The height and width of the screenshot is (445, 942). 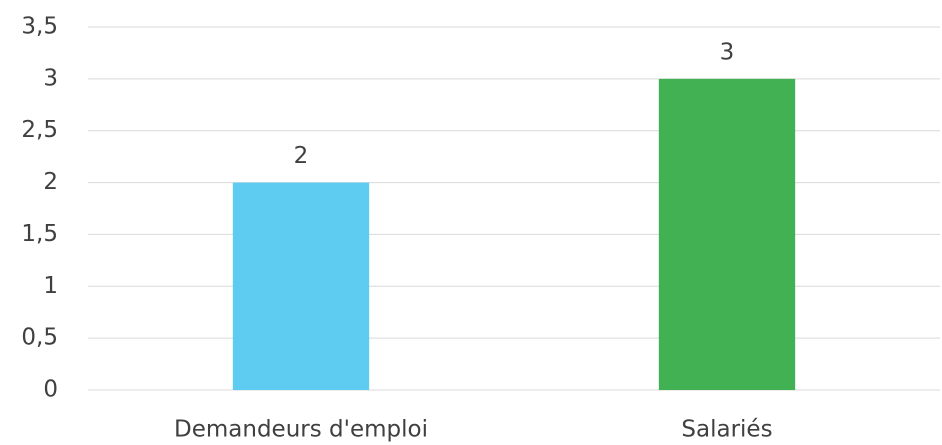 What do you see at coordinates (726, 430) in the screenshot?
I see `x-tick-label: Salariés` at bounding box center [726, 430].